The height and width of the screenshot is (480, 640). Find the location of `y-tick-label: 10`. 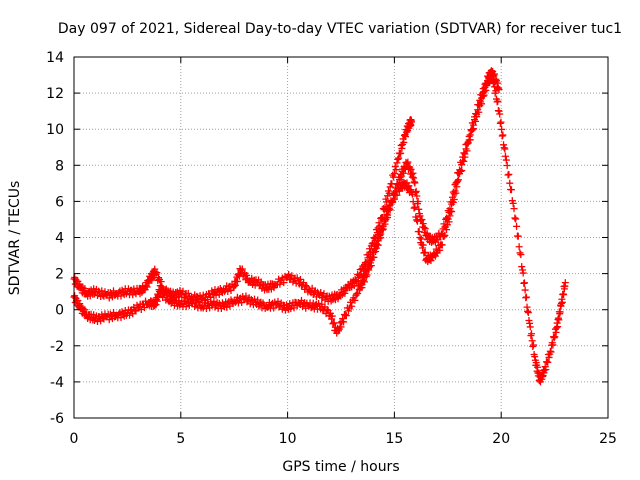

y-tick-label: 10 is located at coordinates (55, 130).